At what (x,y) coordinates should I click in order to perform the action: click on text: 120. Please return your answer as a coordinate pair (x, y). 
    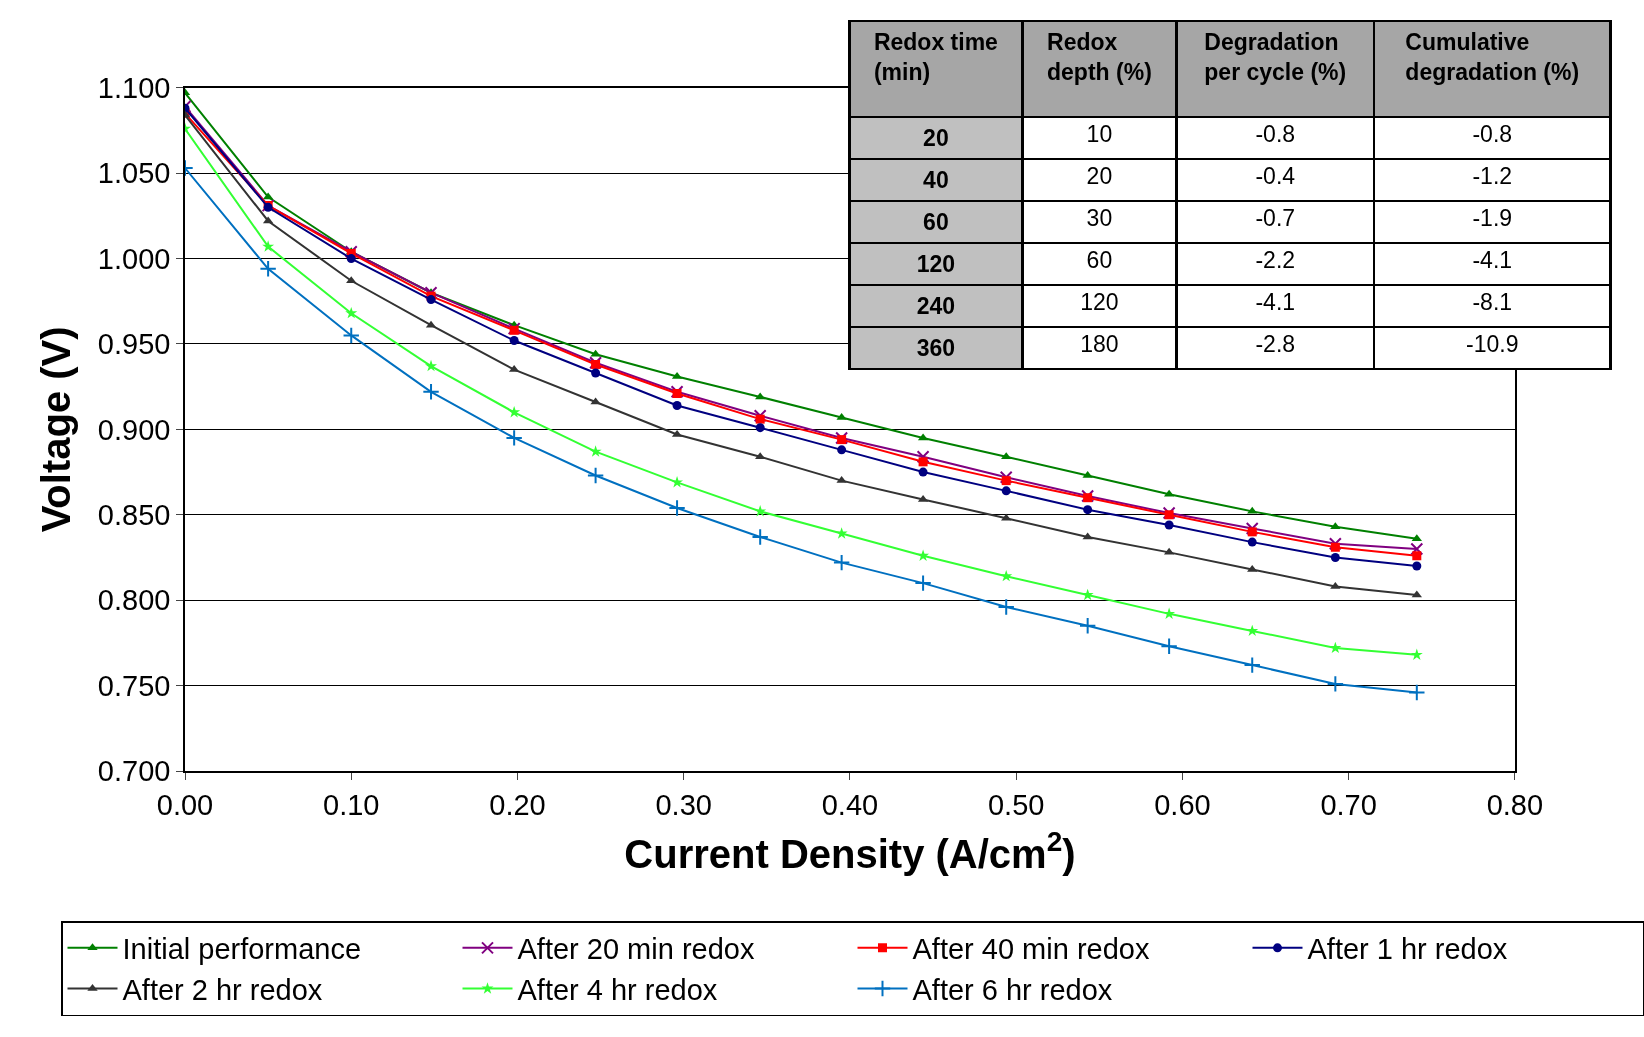
    Looking at the image, I should click on (1099, 302).